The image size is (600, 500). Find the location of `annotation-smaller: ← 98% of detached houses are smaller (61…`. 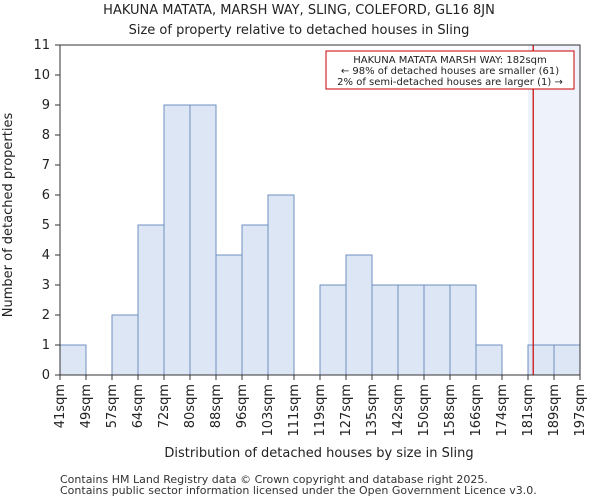

annotation-smaller: ← 98% of detached houses are smaller (61… is located at coordinates (450, 71).